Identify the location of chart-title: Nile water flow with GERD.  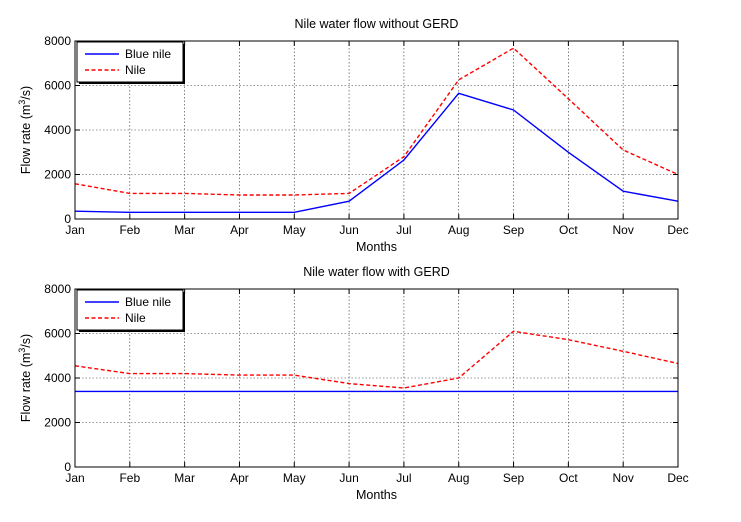
(376, 272).